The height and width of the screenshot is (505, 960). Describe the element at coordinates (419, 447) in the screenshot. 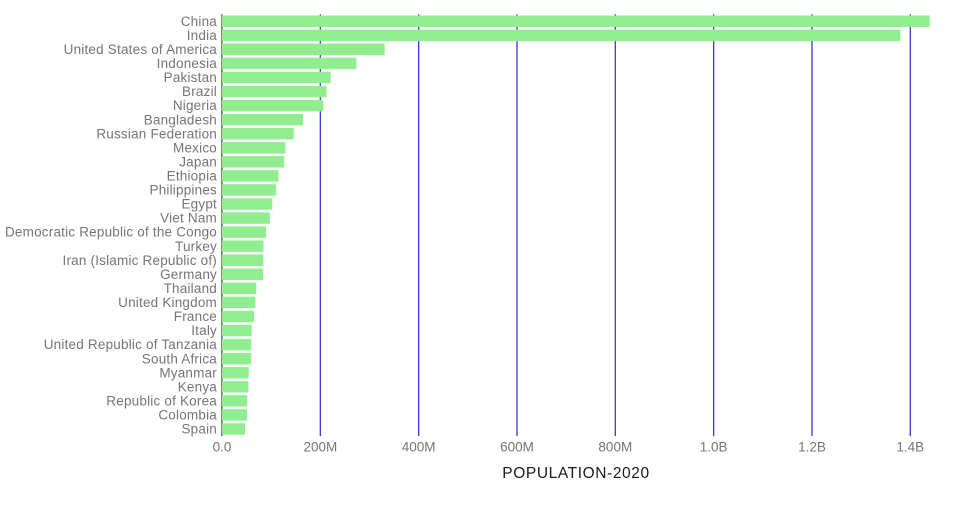

I see `x-tick-label-400m: 400M` at that location.